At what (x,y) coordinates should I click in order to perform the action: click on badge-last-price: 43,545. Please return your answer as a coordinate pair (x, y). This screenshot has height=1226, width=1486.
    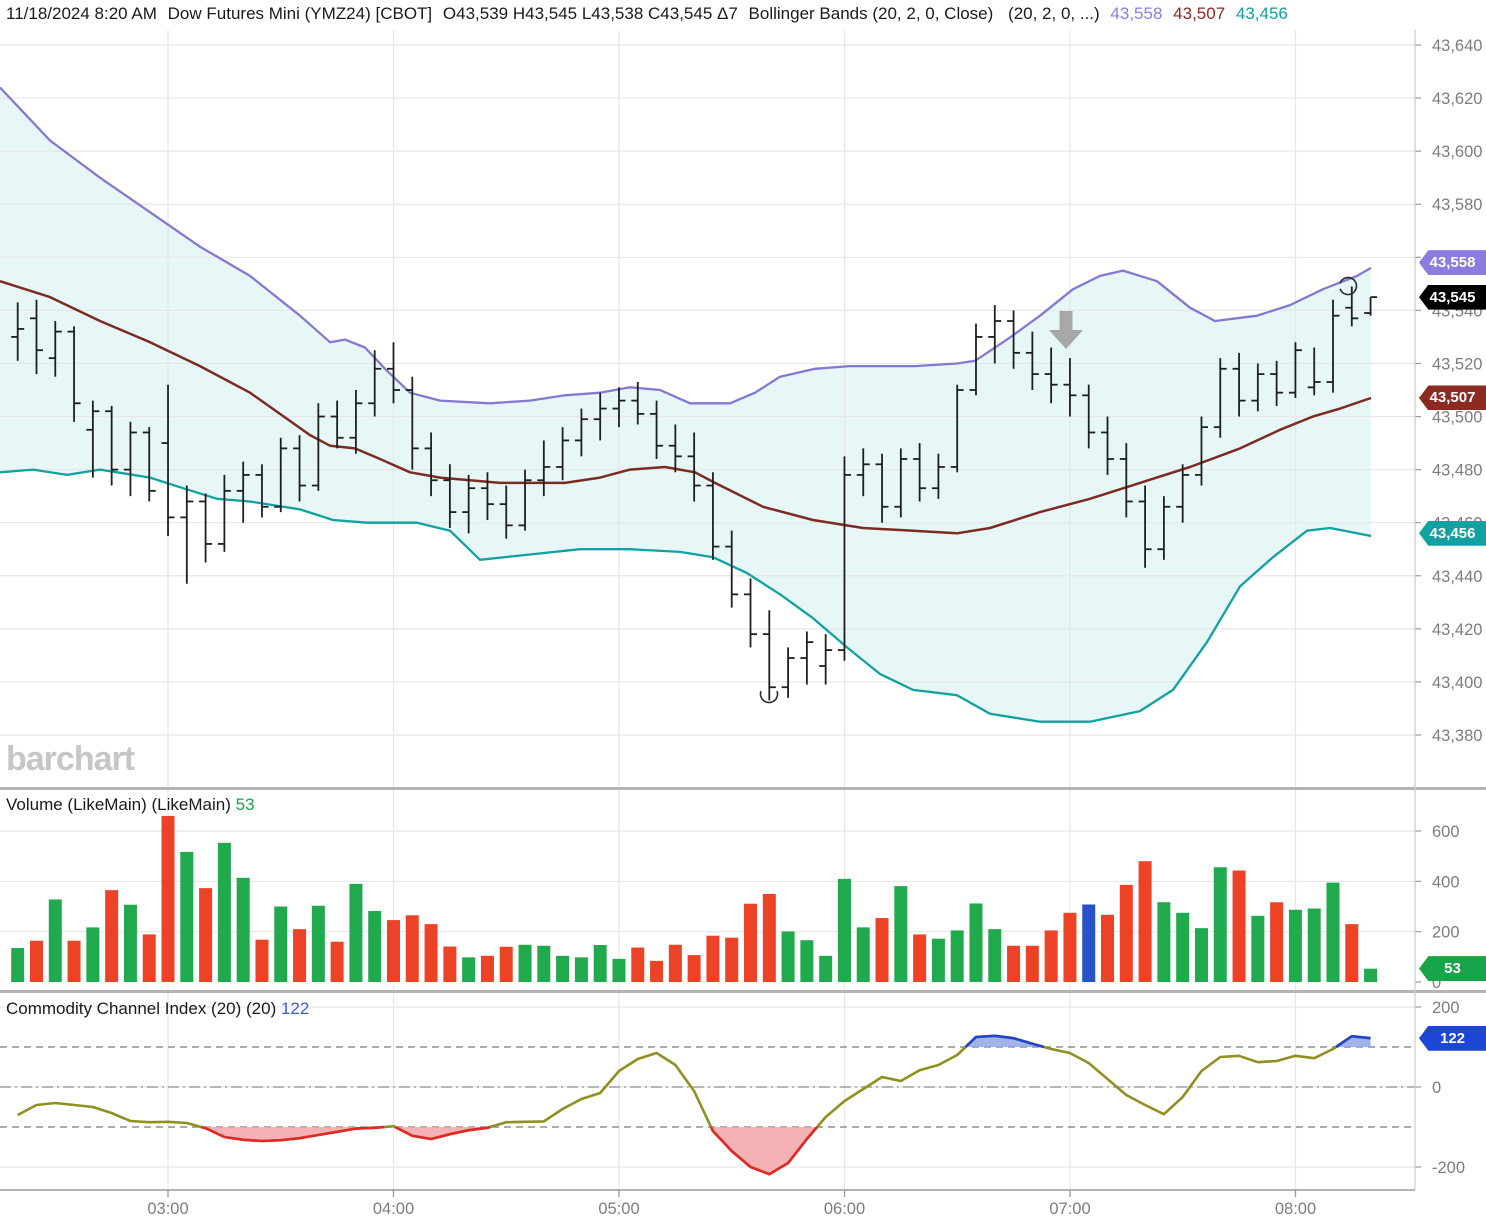
    Looking at the image, I should click on (1452, 297).